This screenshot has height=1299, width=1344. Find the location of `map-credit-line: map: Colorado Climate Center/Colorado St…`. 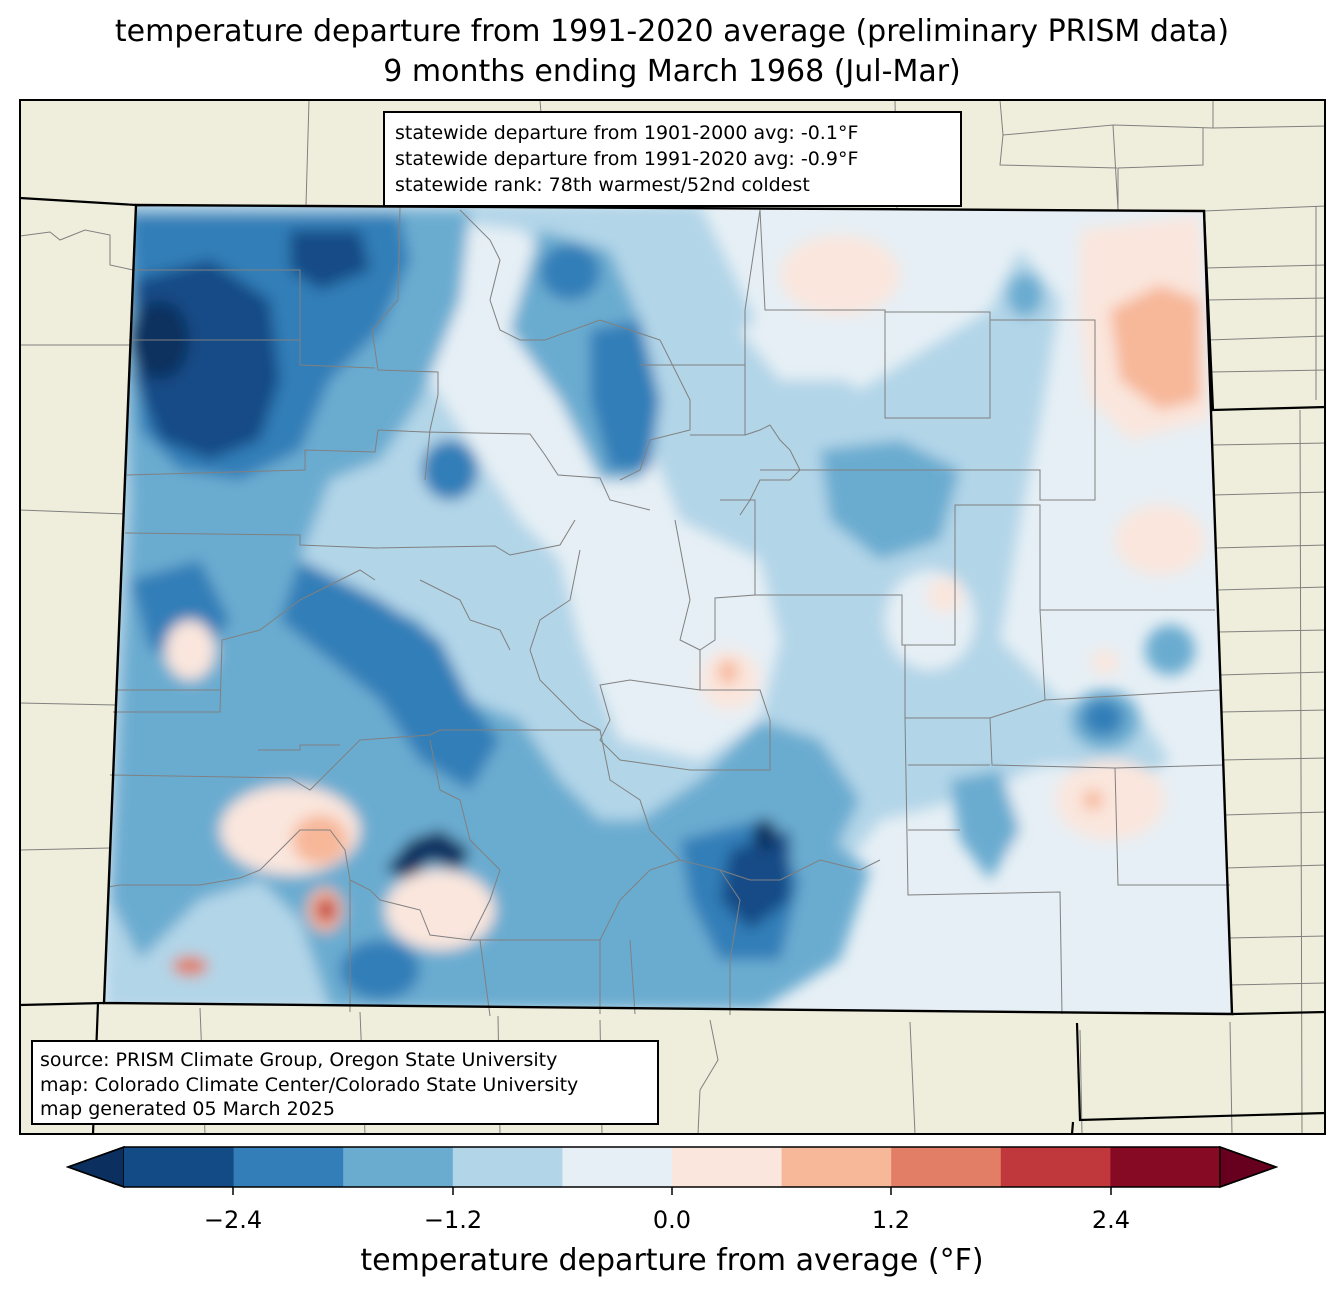

map-credit-line: map: Colorado Climate Center/Colorado St… is located at coordinates (309, 1084).